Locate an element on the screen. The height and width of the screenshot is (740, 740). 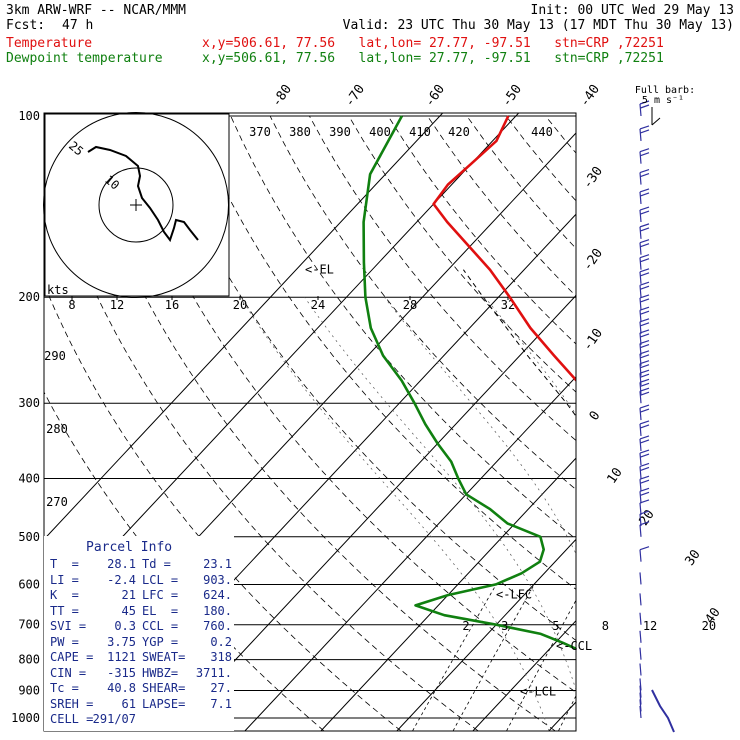
hodograph-unit-label: kts is located at coordinates (58, 290).